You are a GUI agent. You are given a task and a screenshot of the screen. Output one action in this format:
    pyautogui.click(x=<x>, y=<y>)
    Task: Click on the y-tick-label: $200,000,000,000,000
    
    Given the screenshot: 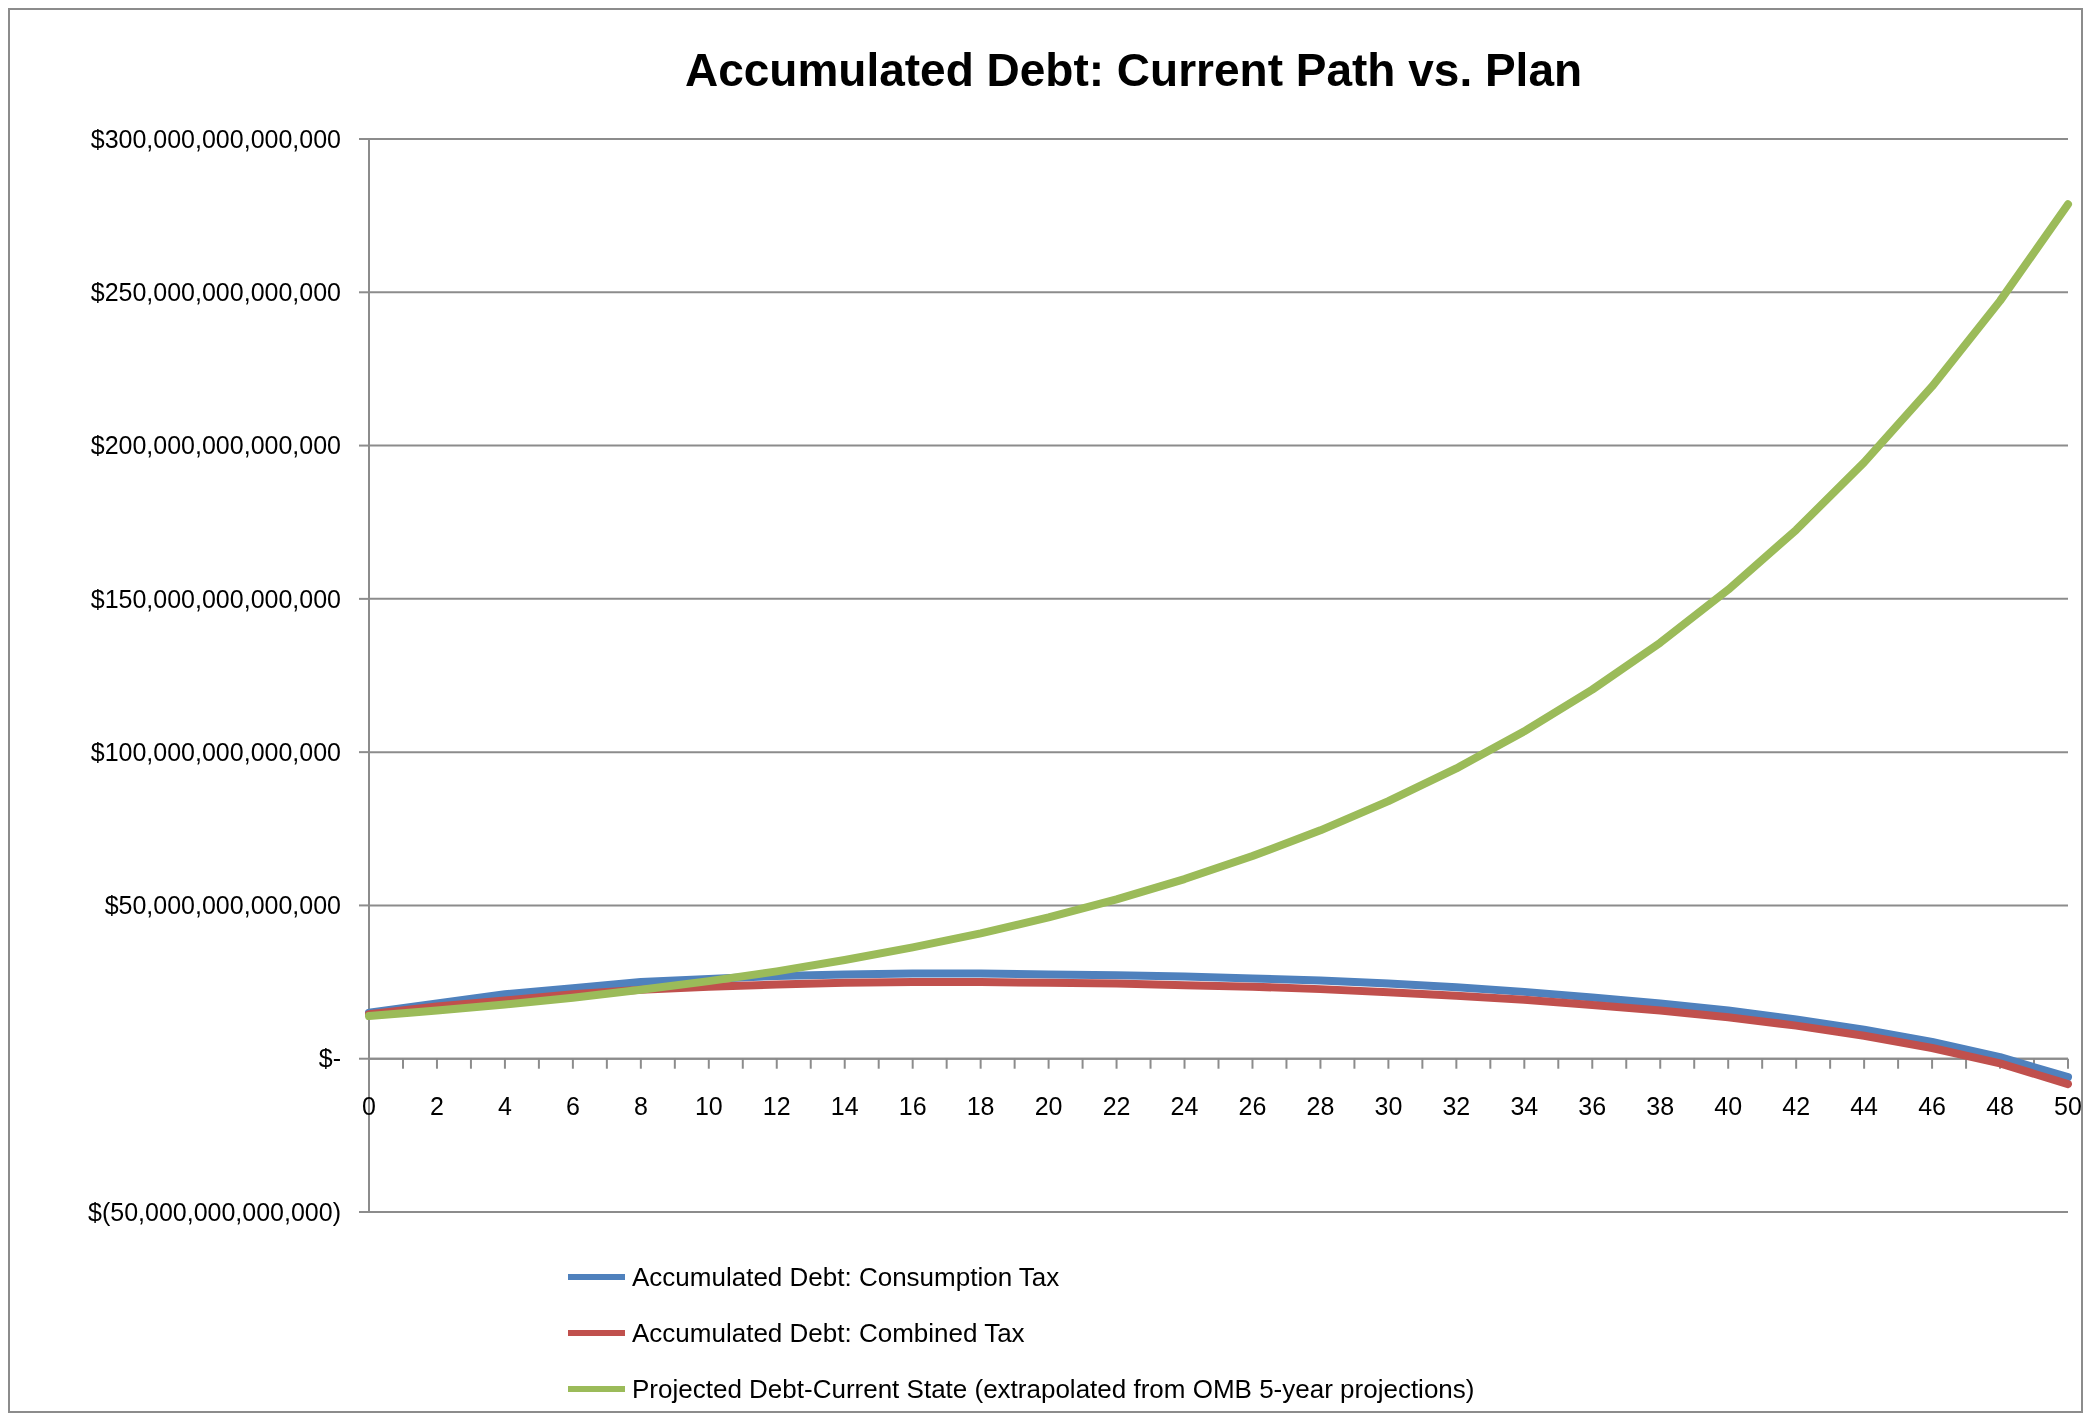 What is the action you would take?
    pyautogui.click(x=215, y=445)
    